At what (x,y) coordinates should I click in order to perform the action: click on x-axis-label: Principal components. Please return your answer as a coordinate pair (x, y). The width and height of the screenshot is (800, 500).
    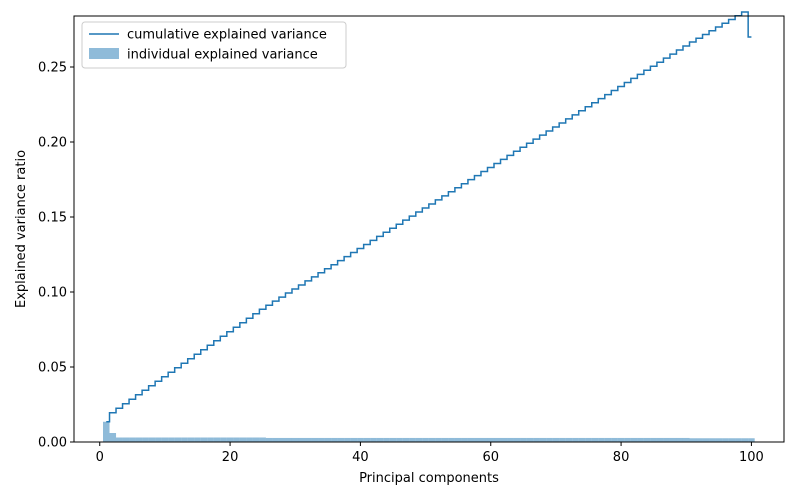
    Looking at the image, I should click on (429, 478).